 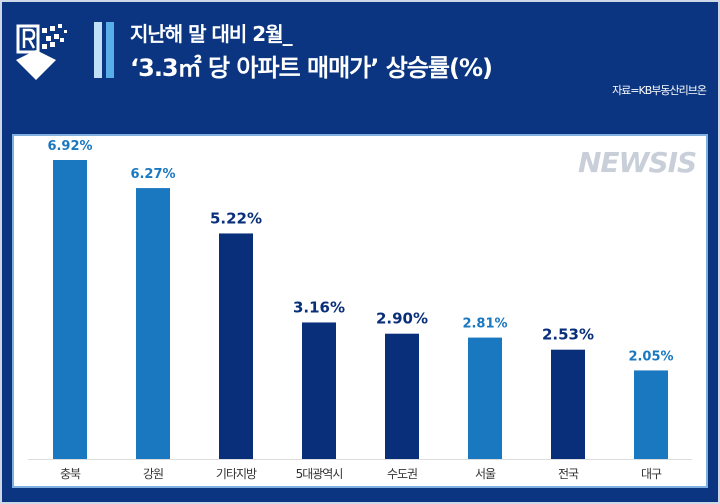 What do you see at coordinates (98, 50) in the screenshot?
I see `title-accent-light` at bounding box center [98, 50].